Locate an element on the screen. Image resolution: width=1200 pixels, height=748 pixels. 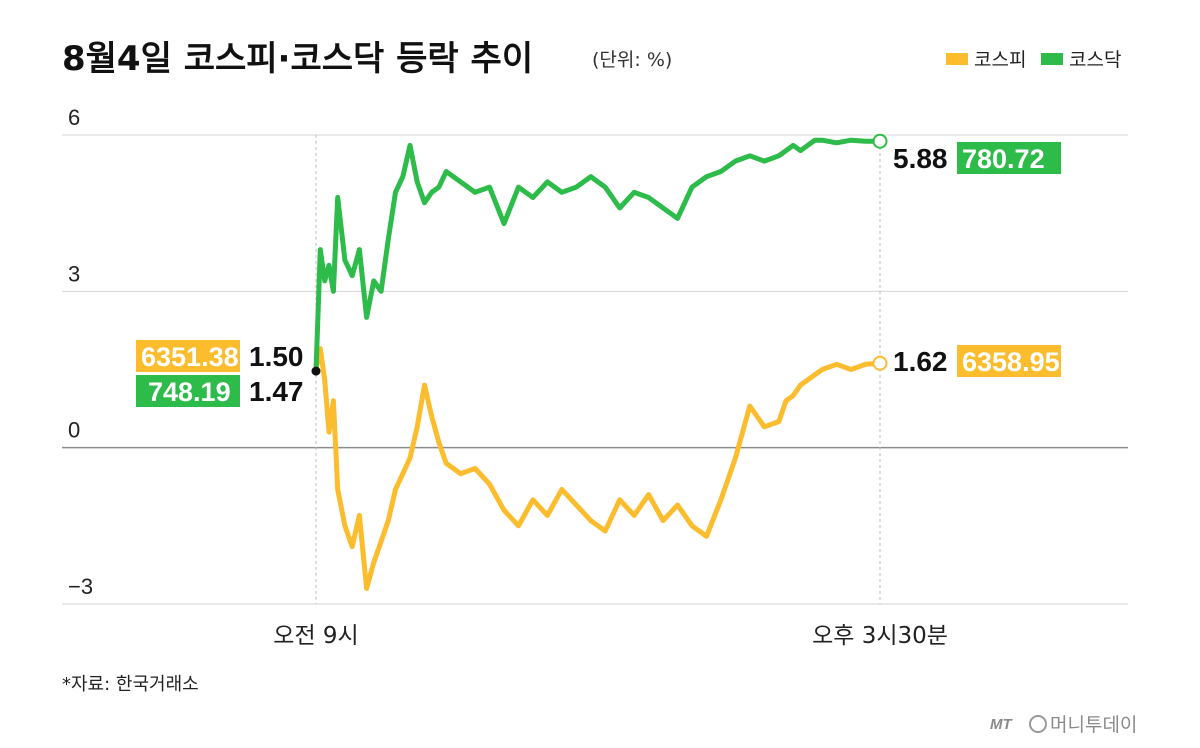
kosdaq-start-index-box is located at coordinates (188, 391).